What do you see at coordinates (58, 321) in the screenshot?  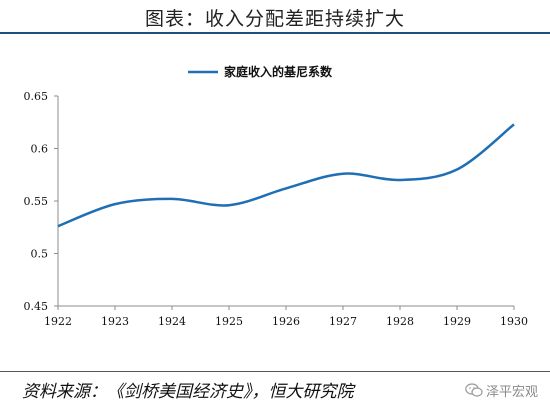 I see `x-tick-label: 1922` at bounding box center [58, 321].